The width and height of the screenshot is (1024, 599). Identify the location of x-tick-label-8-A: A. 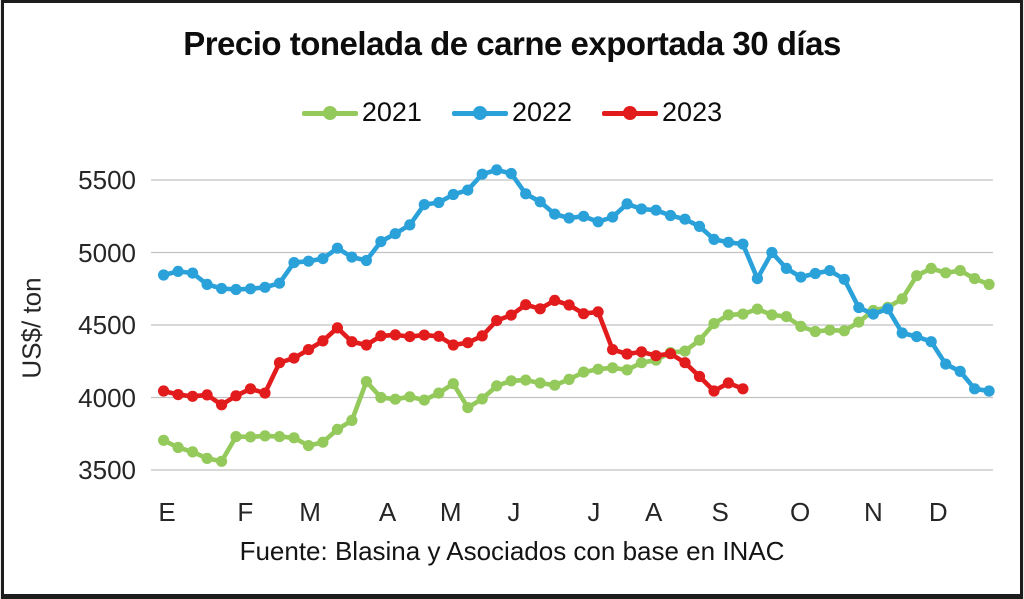
(654, 512).